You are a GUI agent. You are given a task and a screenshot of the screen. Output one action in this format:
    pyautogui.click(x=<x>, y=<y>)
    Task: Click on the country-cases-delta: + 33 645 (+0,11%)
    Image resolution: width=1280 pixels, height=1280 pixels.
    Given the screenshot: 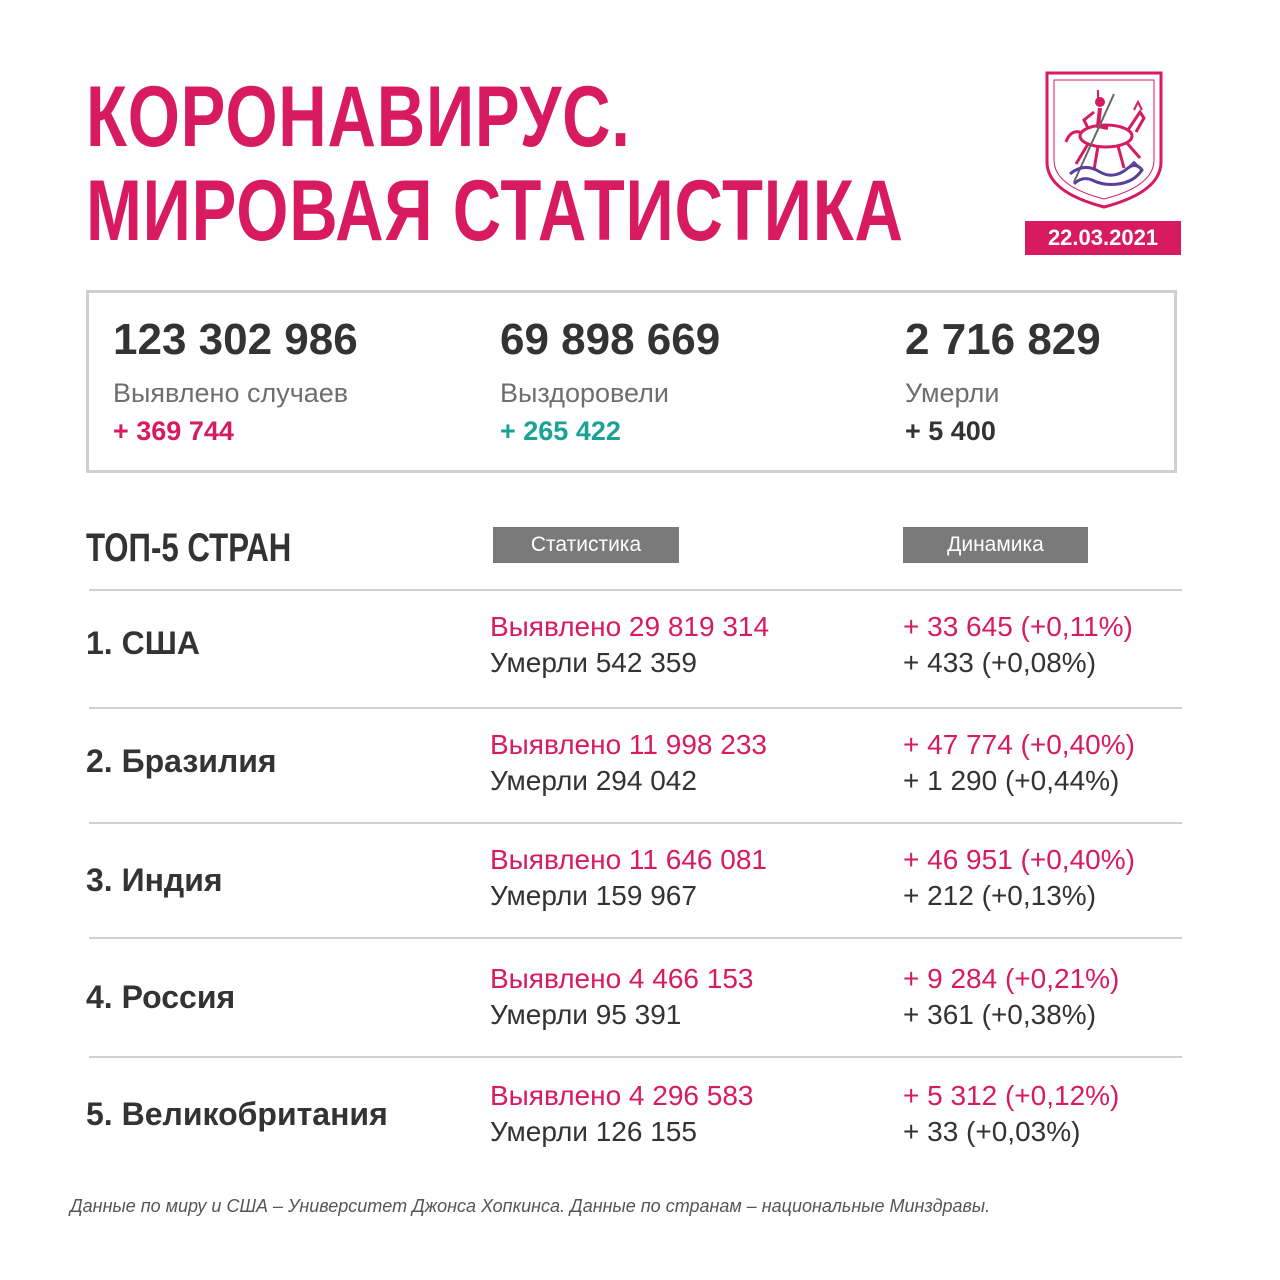 What is the action you would take?
    pyautogui.click(x=1018, y=626)
    